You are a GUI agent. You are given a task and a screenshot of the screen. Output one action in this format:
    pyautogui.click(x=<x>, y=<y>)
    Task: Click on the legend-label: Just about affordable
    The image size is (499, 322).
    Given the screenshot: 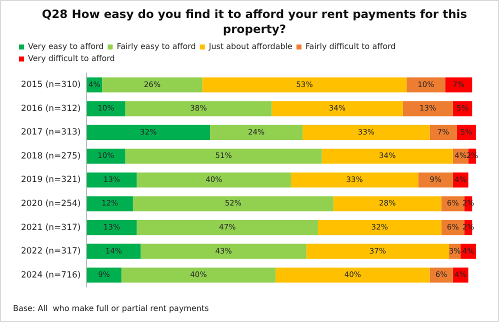 What is the action you would take?
    pyautogui.click(x=250, y=47)
    